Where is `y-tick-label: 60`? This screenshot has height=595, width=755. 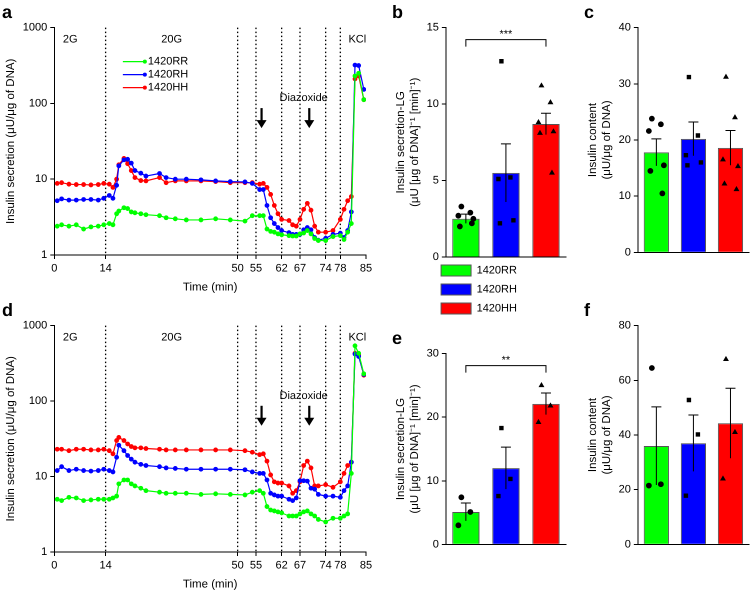
y-tick-label: 60 is located at coordinates (624, 380).